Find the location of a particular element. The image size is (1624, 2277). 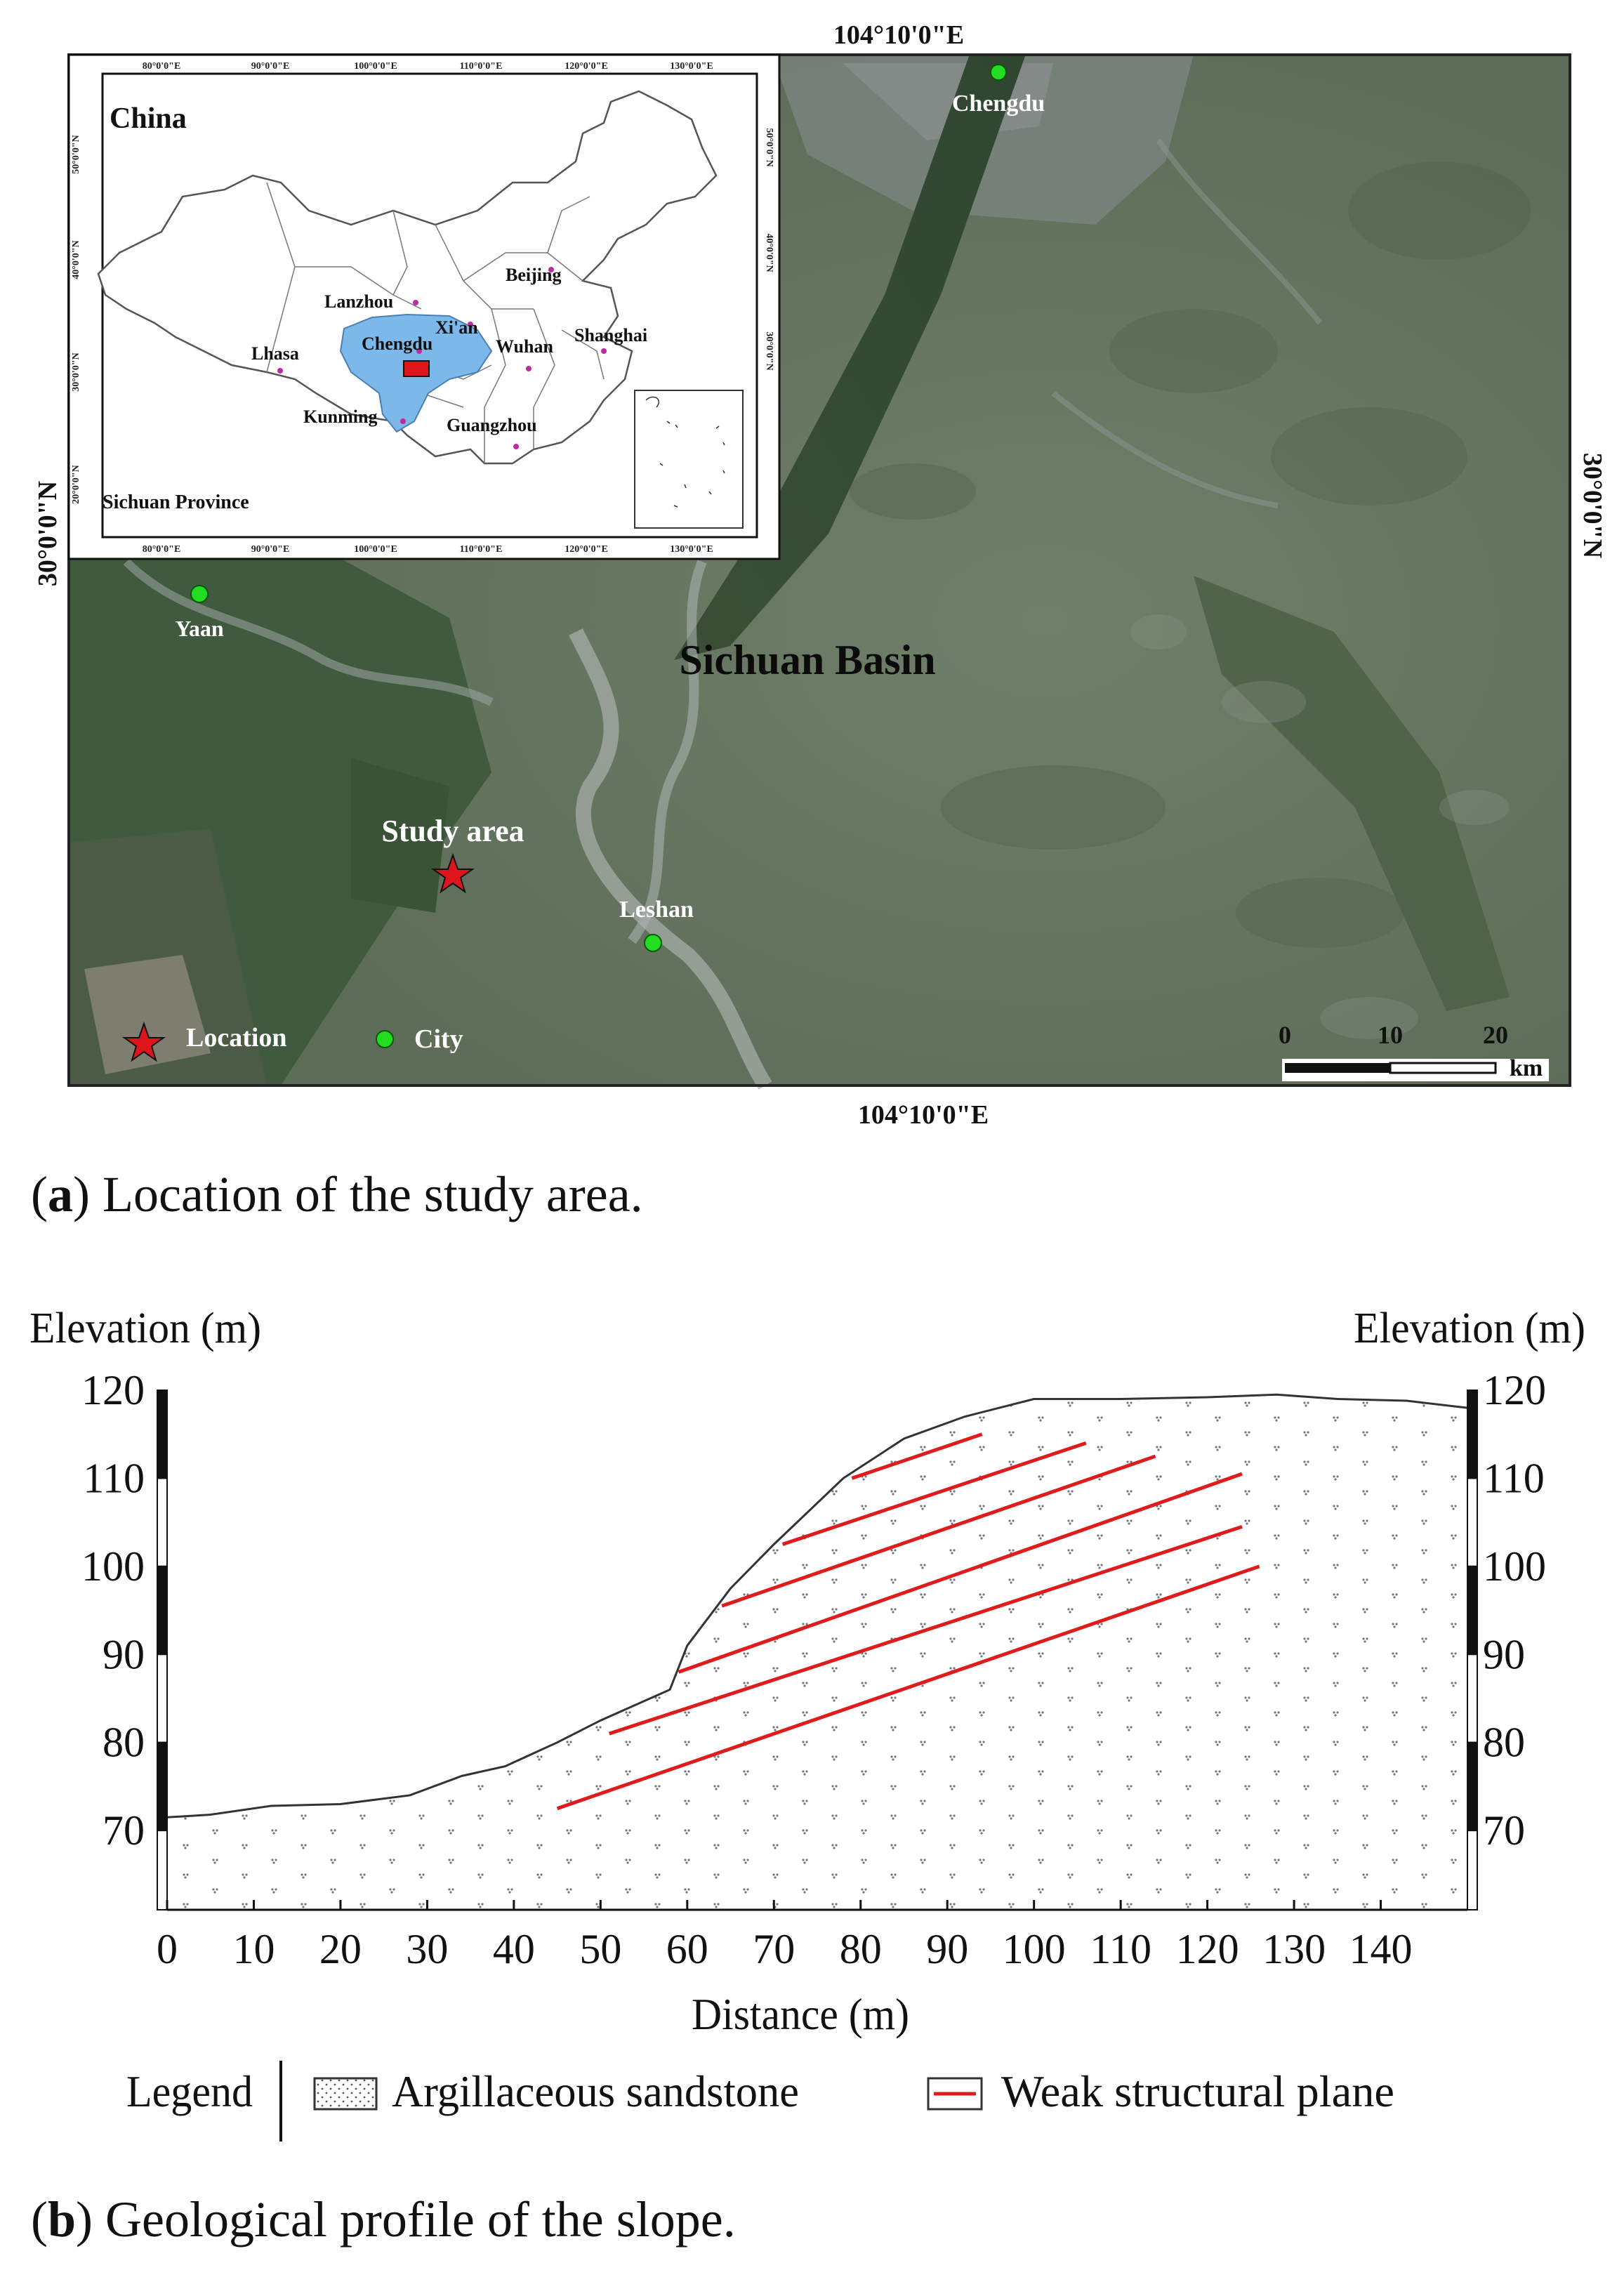

inset-city-label: Kunming is located at coordinates (340, 417).